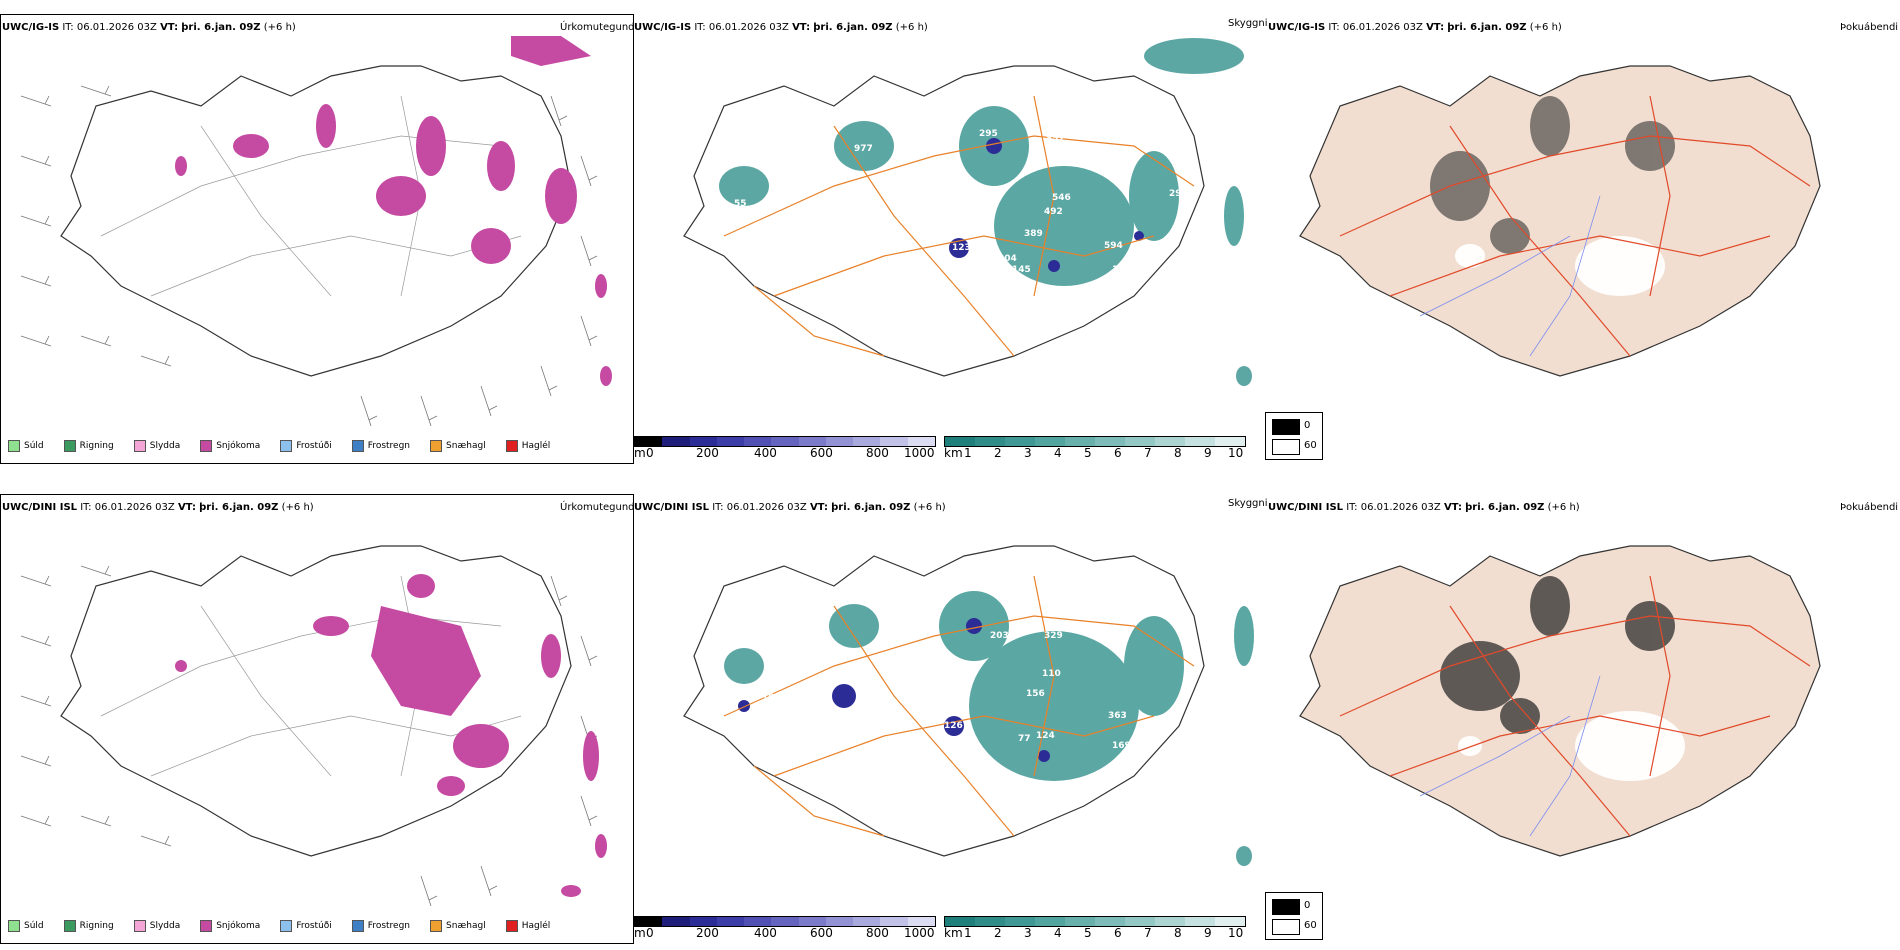  Describe the element at coordinates (1294, 916) in the screenshot. I see `fog-legend-bottom: 0 60` at that location.